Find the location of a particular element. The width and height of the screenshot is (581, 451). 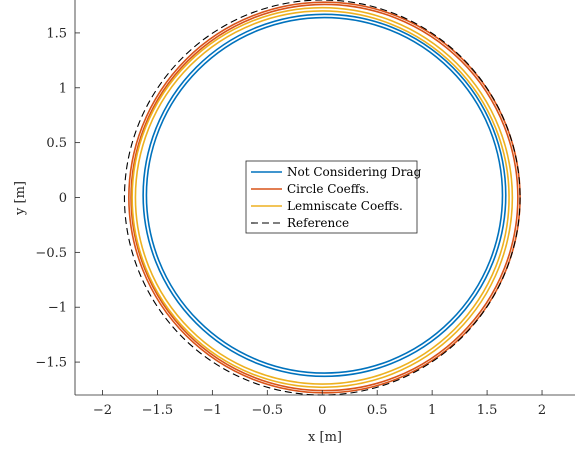

legend-label: Reference is located at coordinates (318, 223).